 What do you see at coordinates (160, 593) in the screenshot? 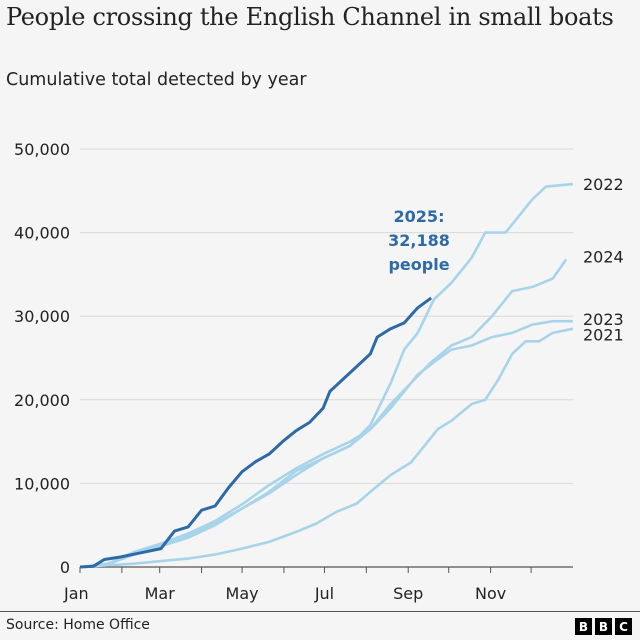
I see `x-tick-label: Mar` at bounding box center [160, 593].